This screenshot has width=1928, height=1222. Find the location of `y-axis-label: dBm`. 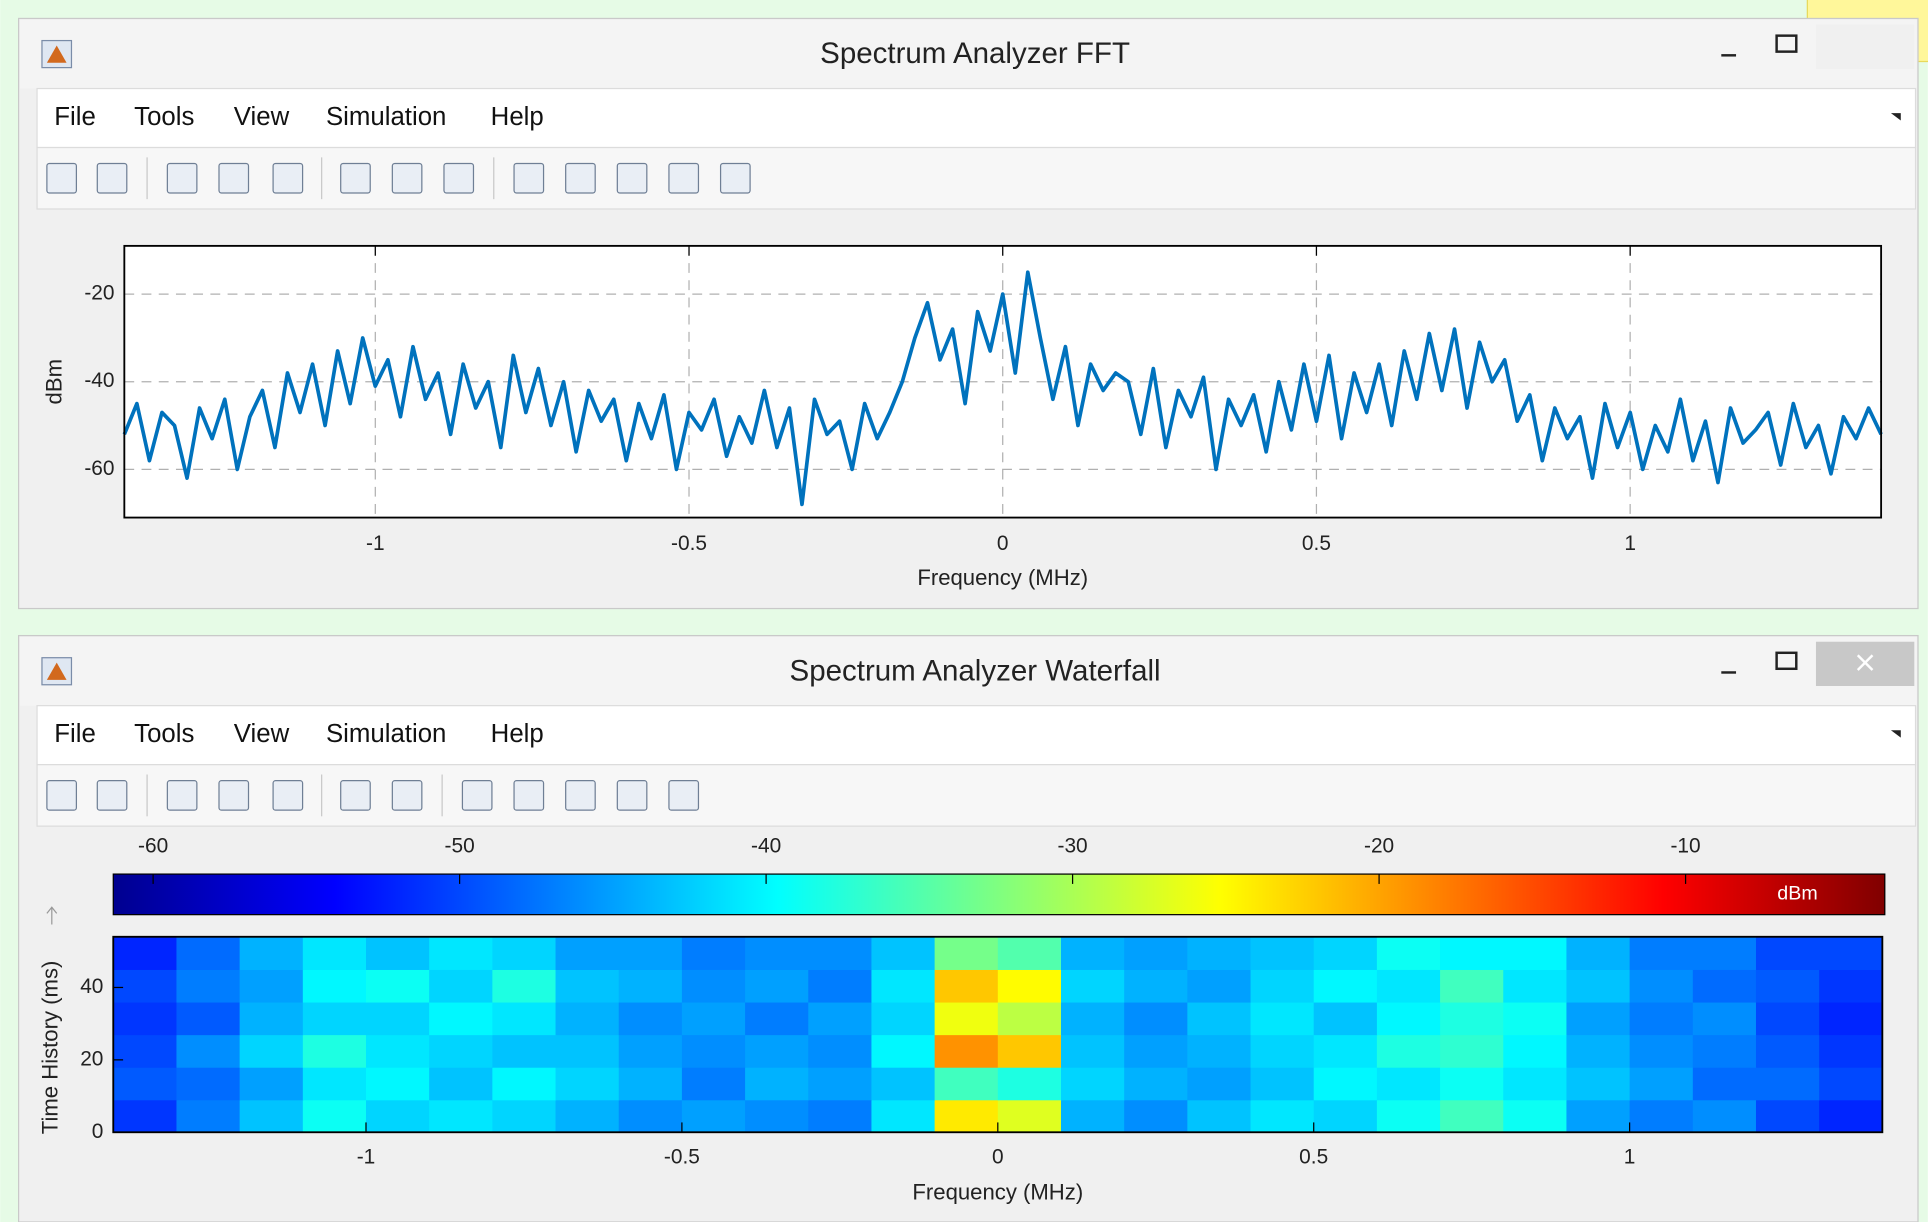

y-axis-label: dBm is located at coordinates (53, 381).